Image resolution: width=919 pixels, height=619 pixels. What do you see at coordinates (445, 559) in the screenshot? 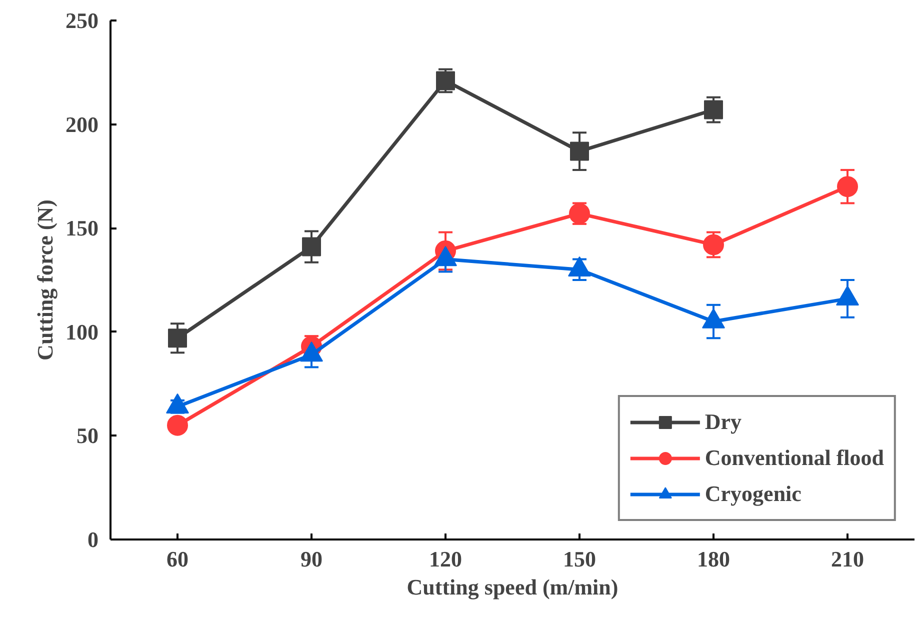
I see `x-tick-label: 120` at bounding box center [445, 559].